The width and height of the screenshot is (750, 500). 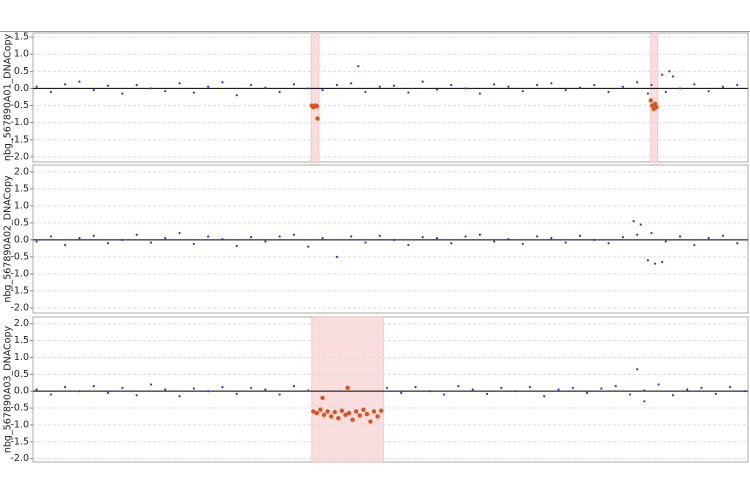 I want to click on y-axis-label: nbg_567890A03_DNACopy, so click(x=8, y=389).